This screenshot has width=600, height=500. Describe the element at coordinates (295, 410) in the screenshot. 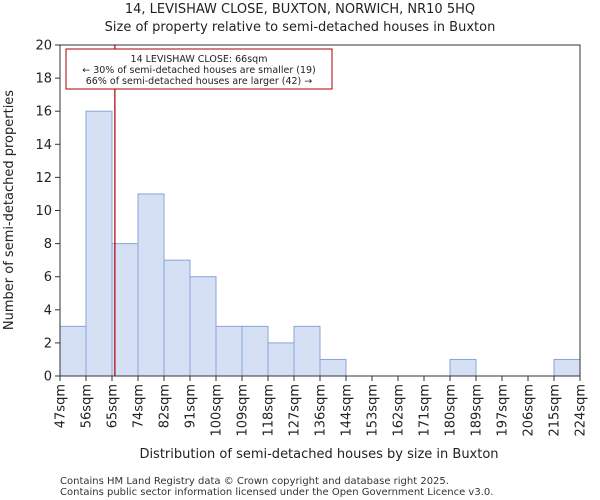

I see `x-tick-label-127sqm: 127sqm` at that location.